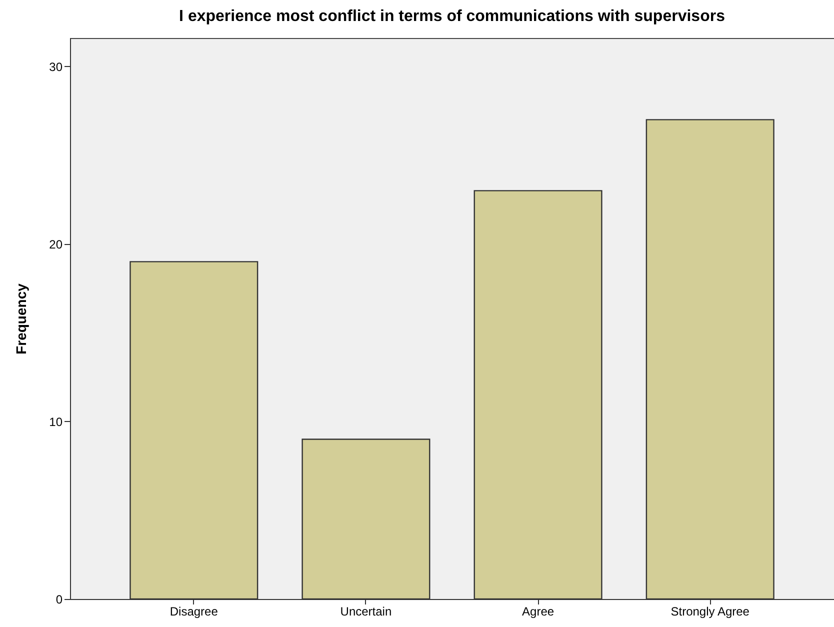 This screenshot has height=627, width=834. What do you see at coordinates (452, 16) in the screenshot?
I see `chart-title: I experience most conflict in terms of communications with supervisors` at bounding box center [452, 16].